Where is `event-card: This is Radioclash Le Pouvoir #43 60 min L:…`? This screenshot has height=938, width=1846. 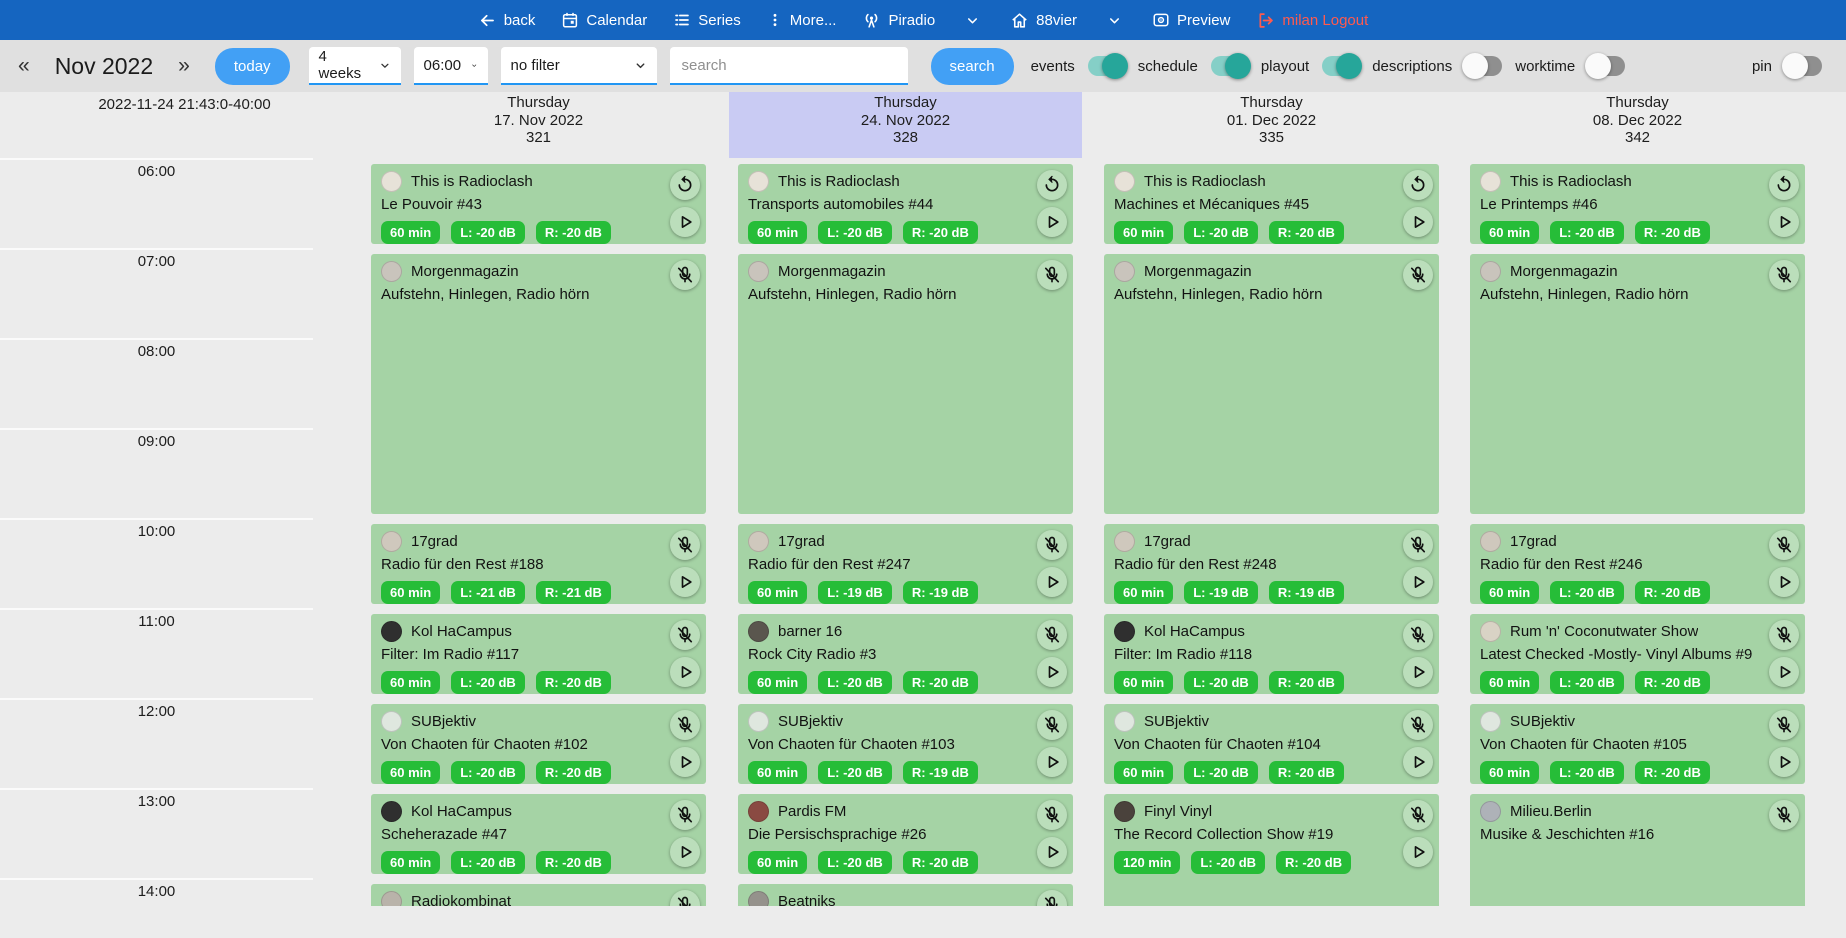
event-card: This is Radioclash Le Pouvoir #43 60 min L:… is located at coordinates (538, 204).